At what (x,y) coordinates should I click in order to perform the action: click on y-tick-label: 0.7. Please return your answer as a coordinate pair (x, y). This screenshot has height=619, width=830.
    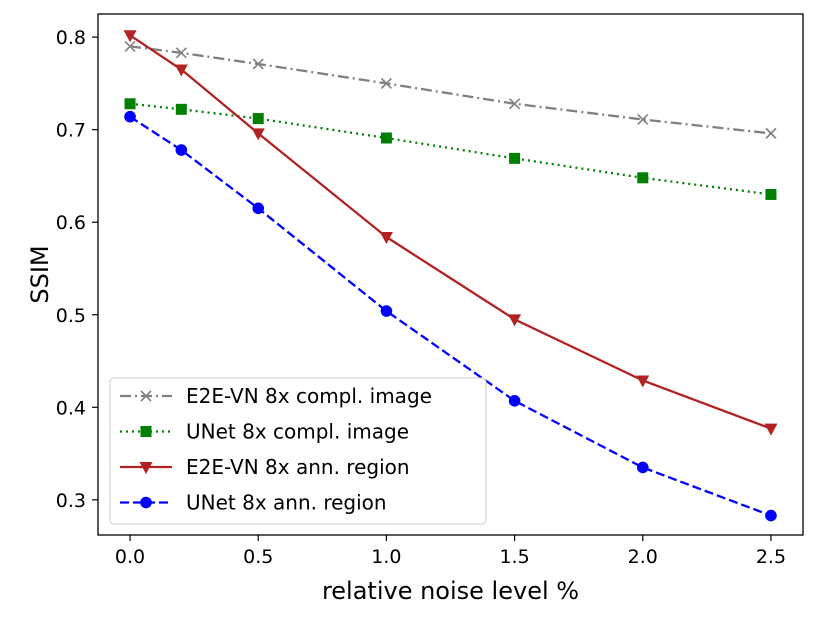
    Looking at the image, I should click on (71, 131).